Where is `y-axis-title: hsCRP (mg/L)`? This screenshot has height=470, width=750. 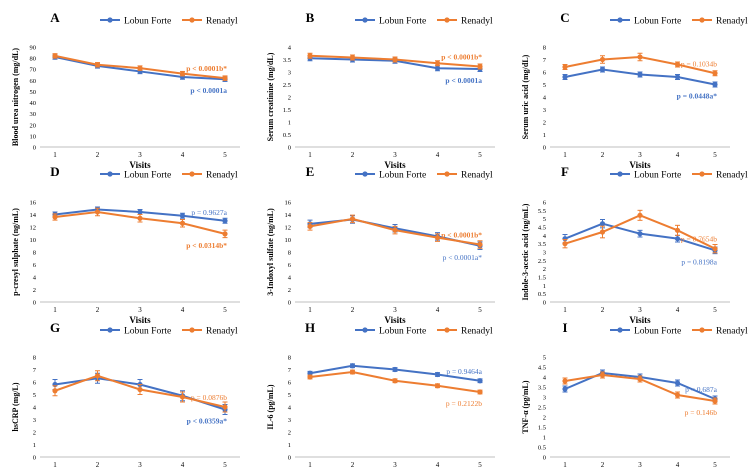 y-axis-title: hsCRP (mg/L) is located at coordinates (15, 406).